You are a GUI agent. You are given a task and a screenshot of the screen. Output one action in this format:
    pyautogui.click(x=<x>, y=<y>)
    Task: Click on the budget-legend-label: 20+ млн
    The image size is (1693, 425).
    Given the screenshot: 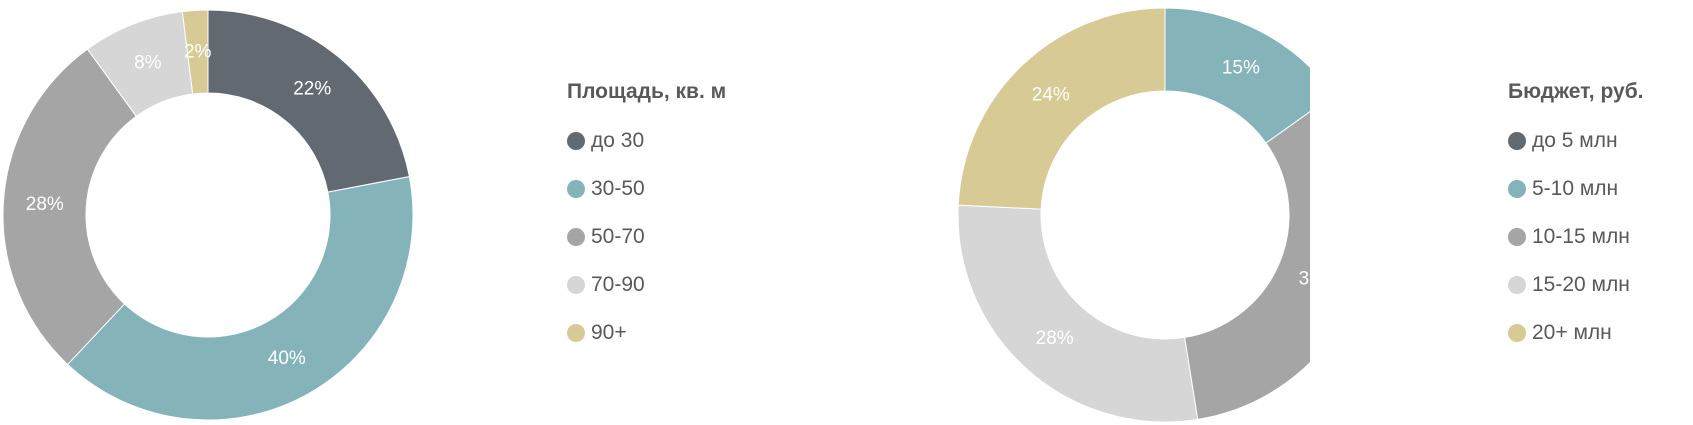 What is the action you would take?
    pyautogui.click(x=1572, y=332)
    